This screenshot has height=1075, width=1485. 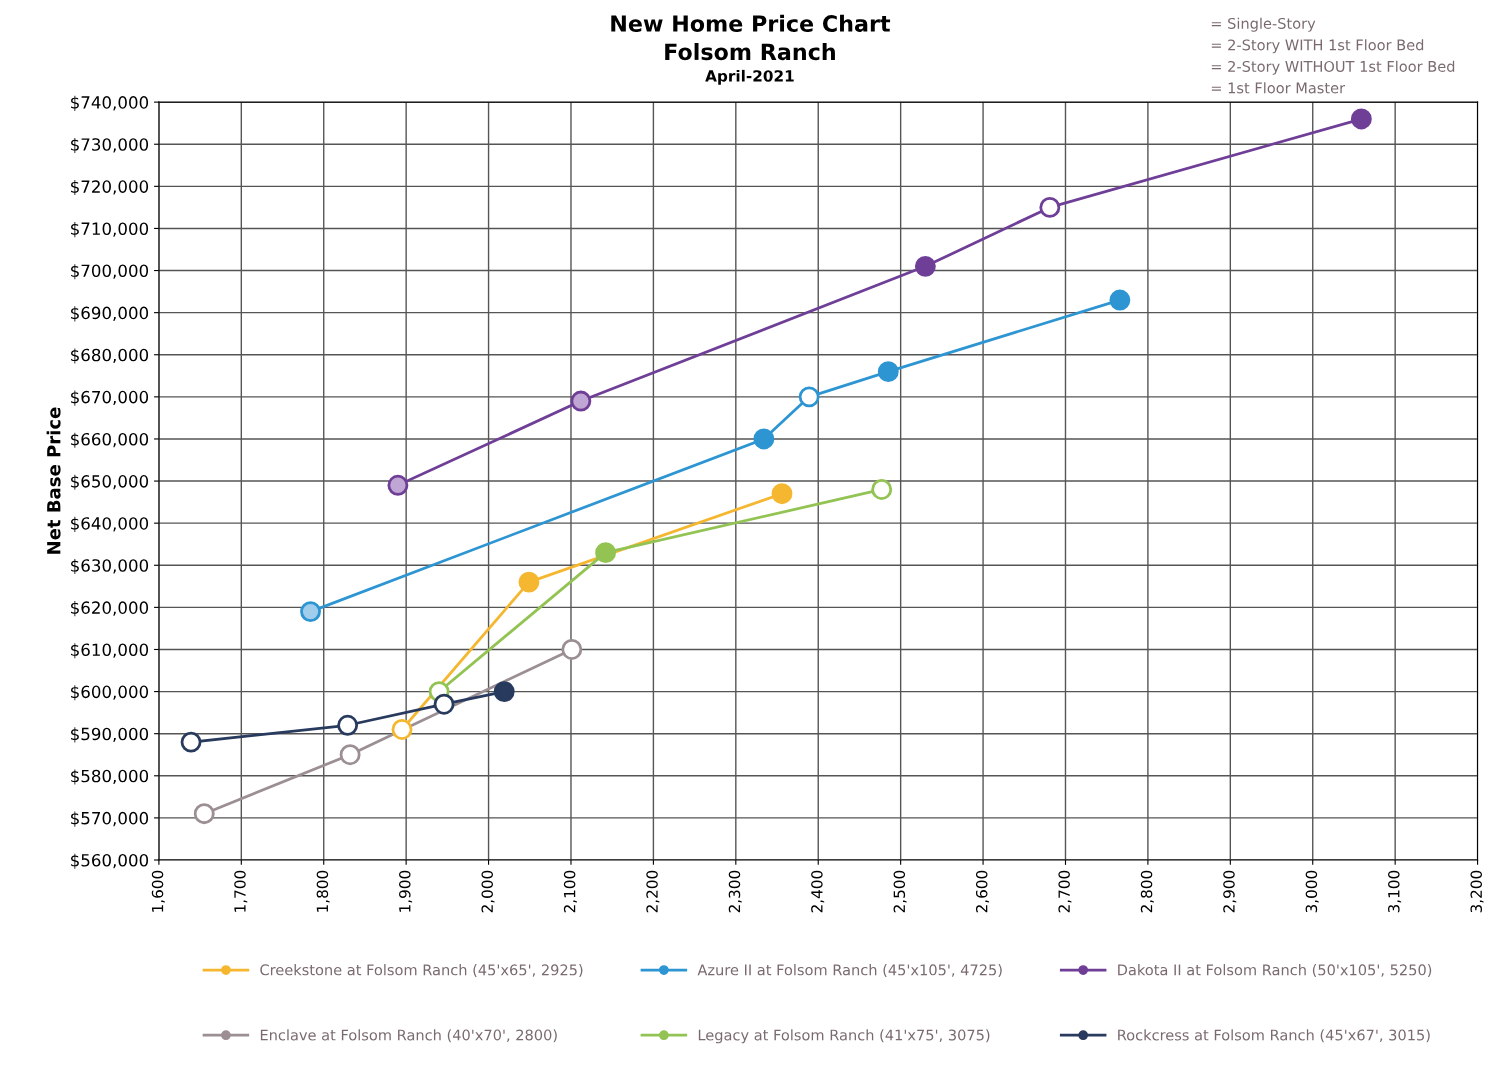 What do you see at coordinates (749, 77) in the screenshot?
I see `chart-subtitle: April-2021` at bounding box center [749, 77].